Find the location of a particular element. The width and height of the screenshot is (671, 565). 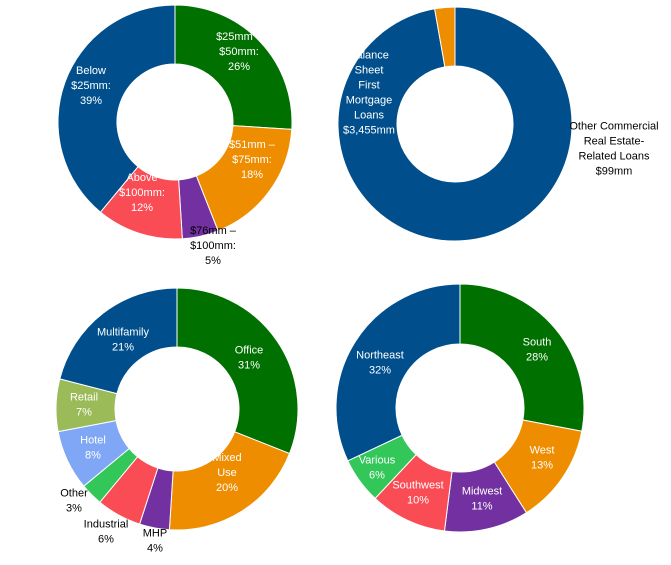

slice-label-51mm: $51mm – $75mm: 18% is located at coordinates (252, 160).